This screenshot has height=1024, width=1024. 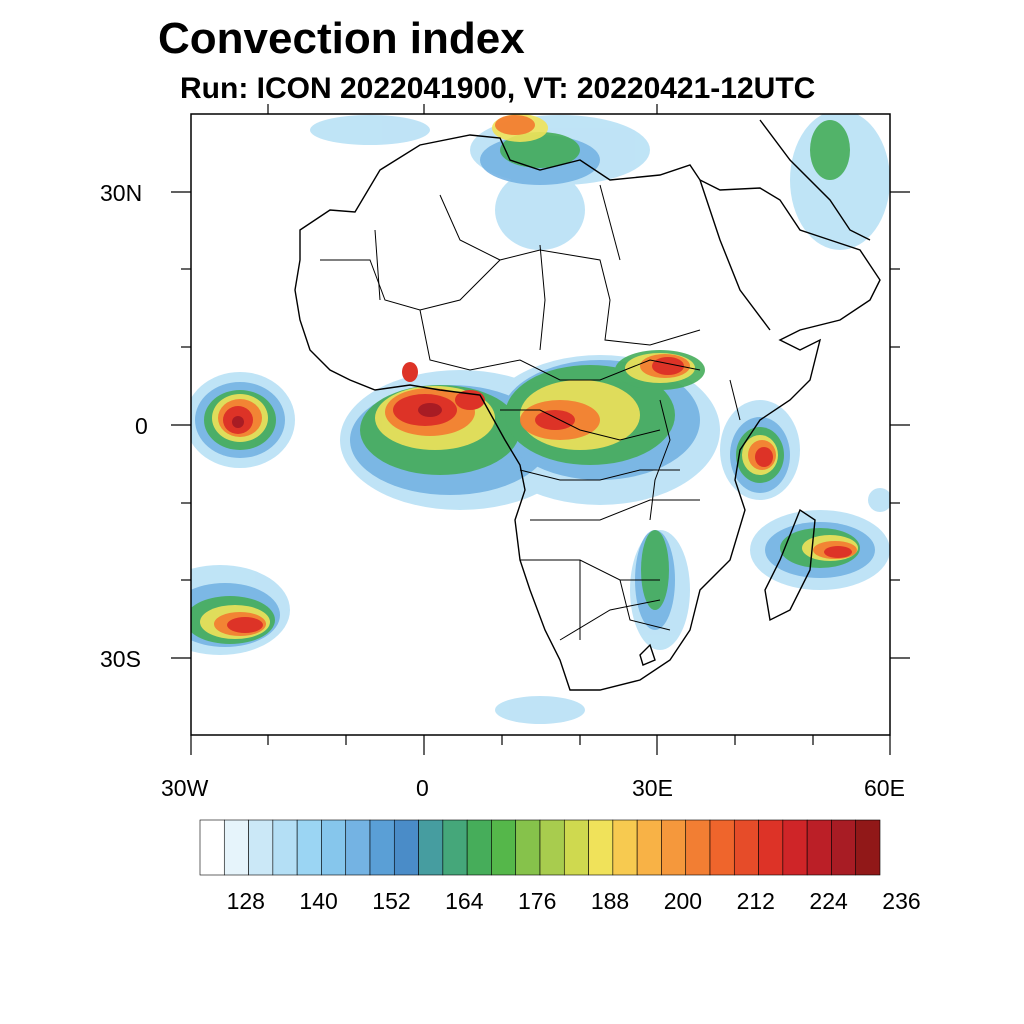 I want to click on colorbar-tick-label: 164, so click(x=464, y=901).